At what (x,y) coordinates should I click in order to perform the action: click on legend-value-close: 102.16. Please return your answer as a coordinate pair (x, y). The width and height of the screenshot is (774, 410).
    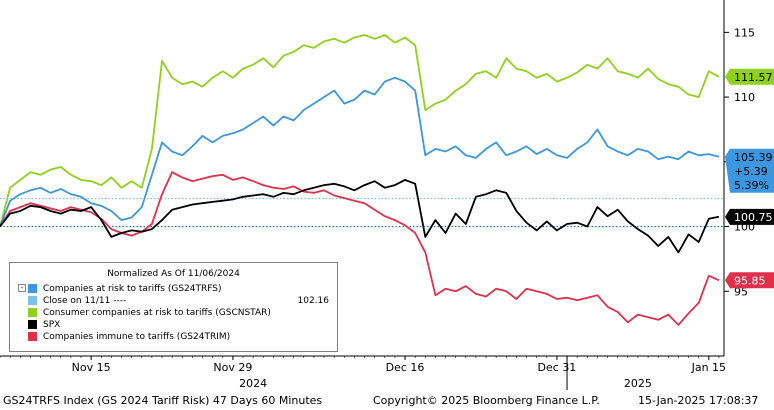
    Looking at the image, I should click on (313, 301).